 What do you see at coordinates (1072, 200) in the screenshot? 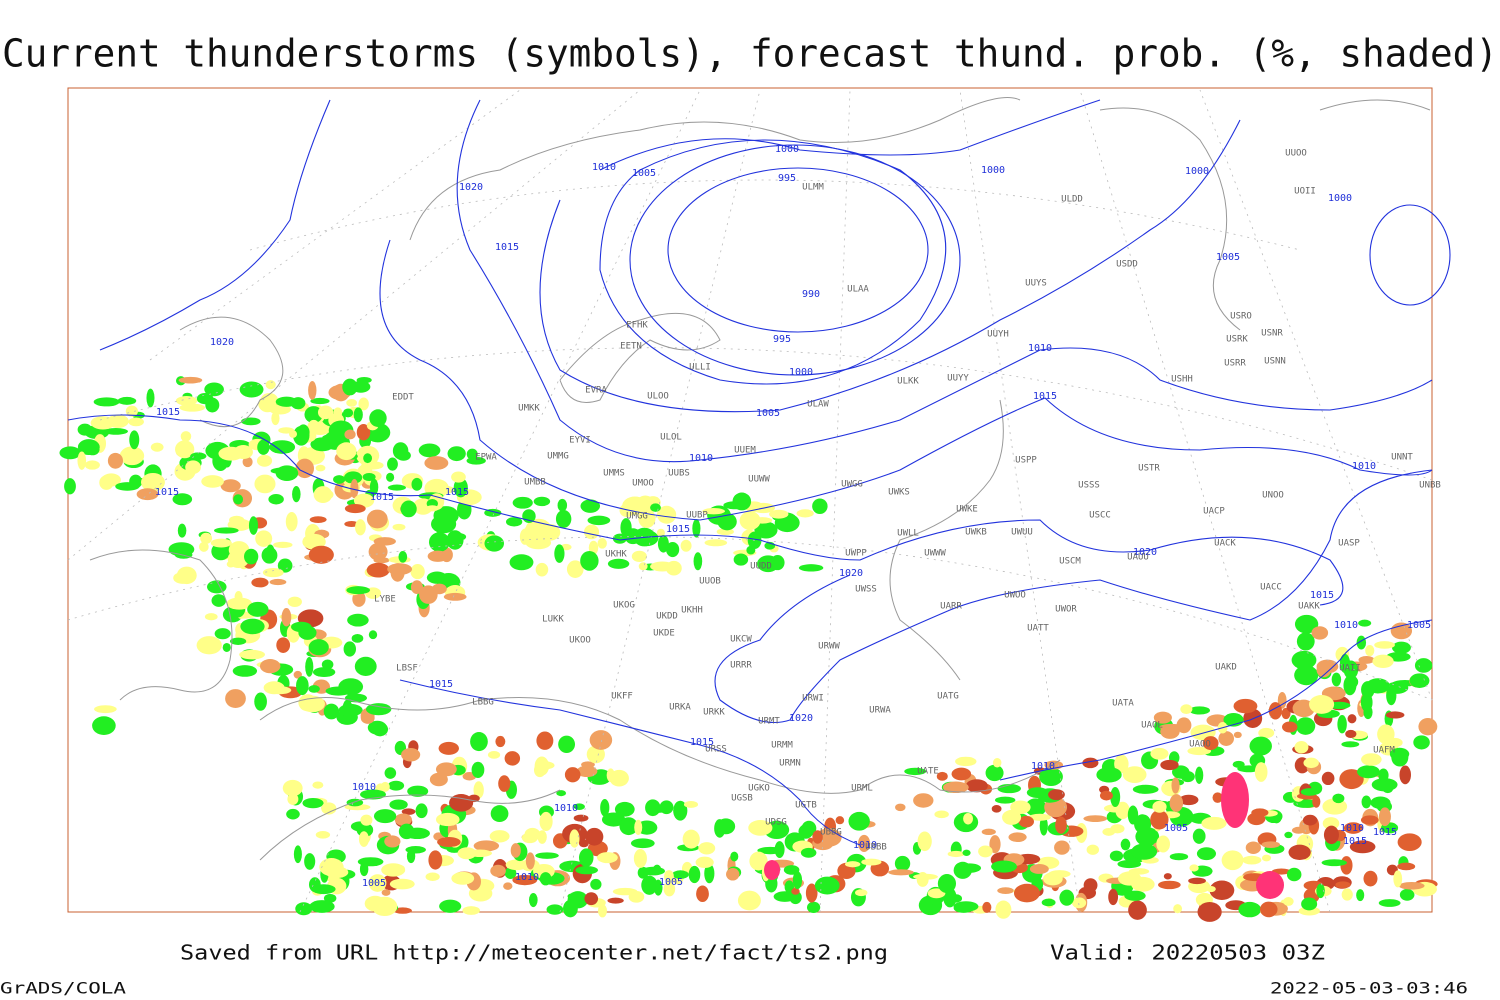
I see `station-code: ULDD` at bounding box center [1072, 200].